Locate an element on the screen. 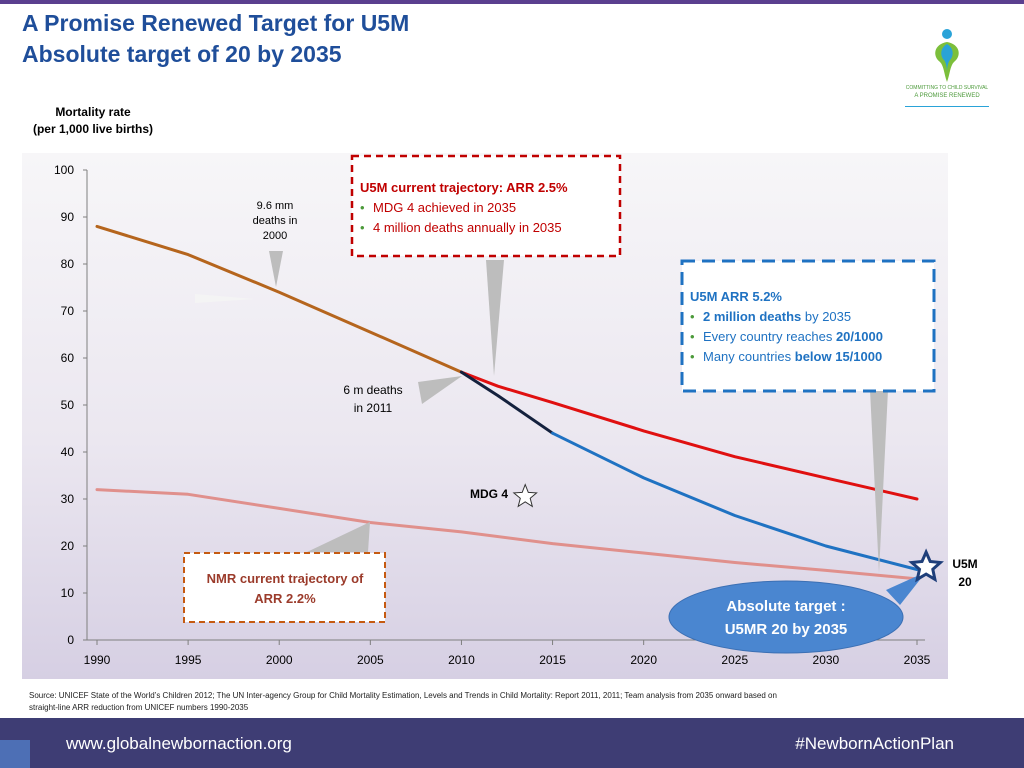  logo-rule is located at coordinates (947, 106).